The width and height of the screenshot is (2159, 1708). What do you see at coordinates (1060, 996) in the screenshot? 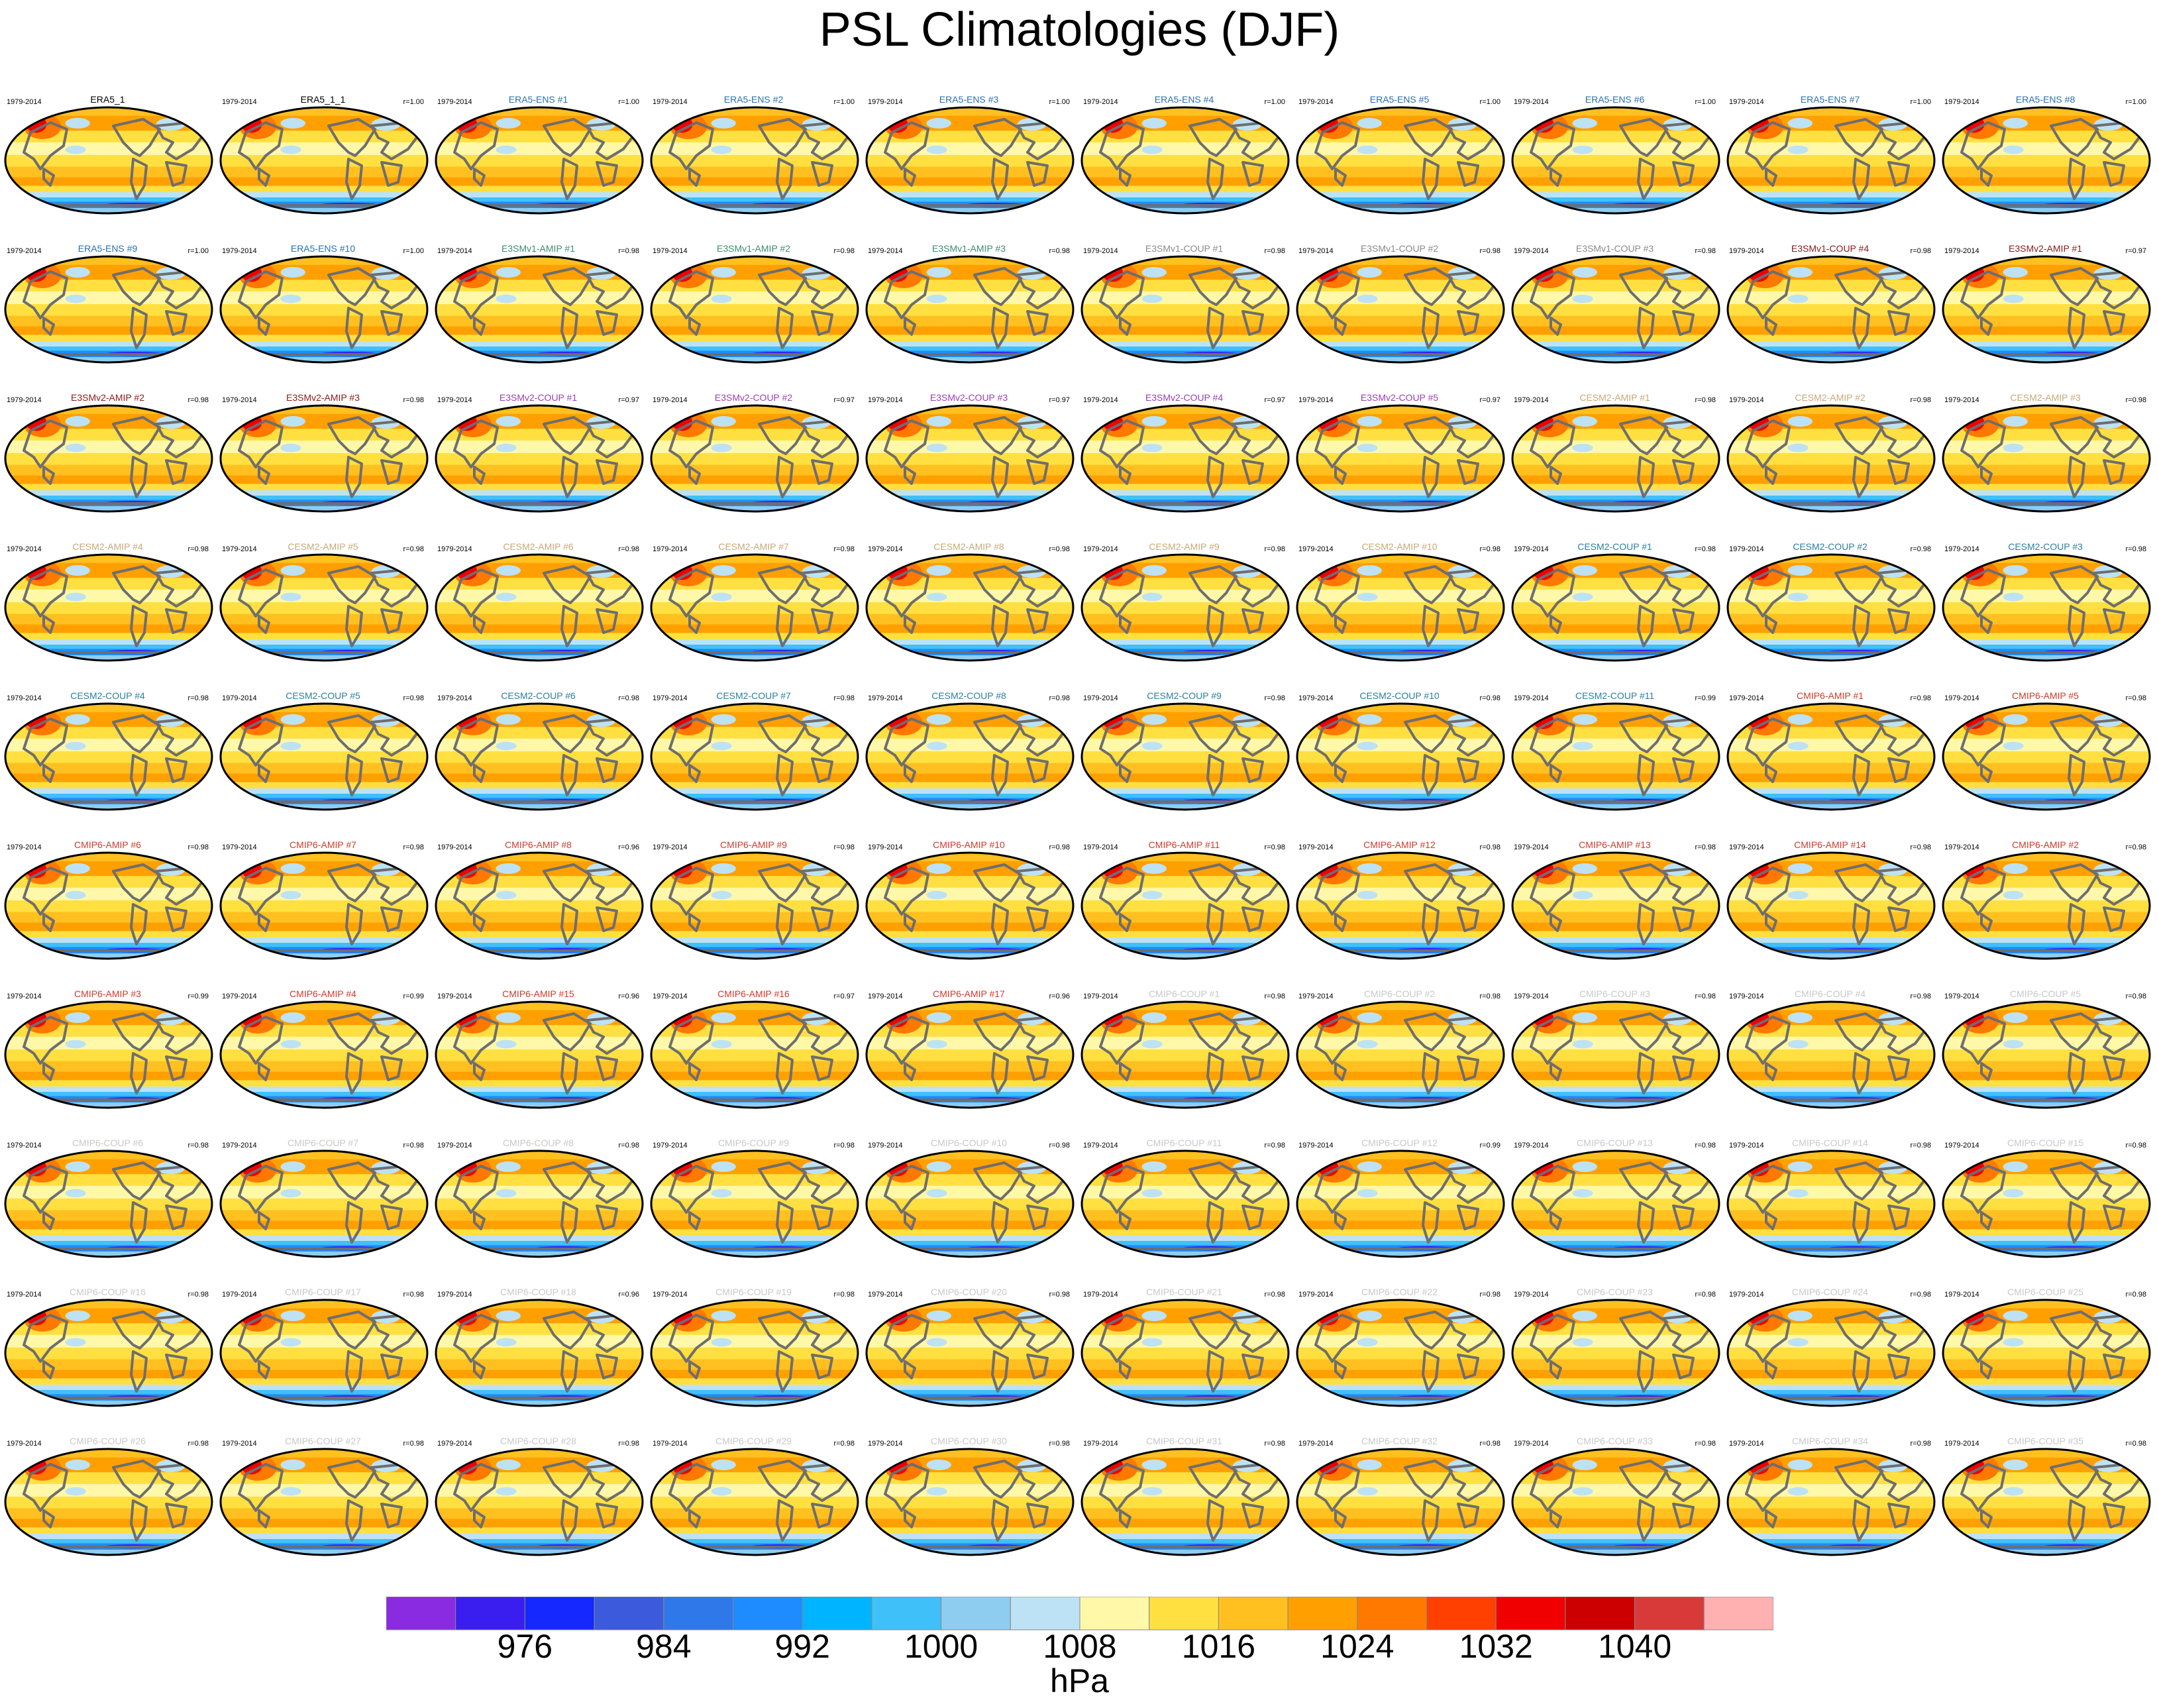
I see `panel-correlation: r=0.96` at bounding box center [1060, 996].